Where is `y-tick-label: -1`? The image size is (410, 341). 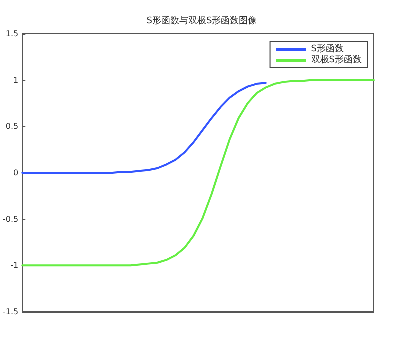 y-tick-label: -1 is located at coordinates (14, 265).